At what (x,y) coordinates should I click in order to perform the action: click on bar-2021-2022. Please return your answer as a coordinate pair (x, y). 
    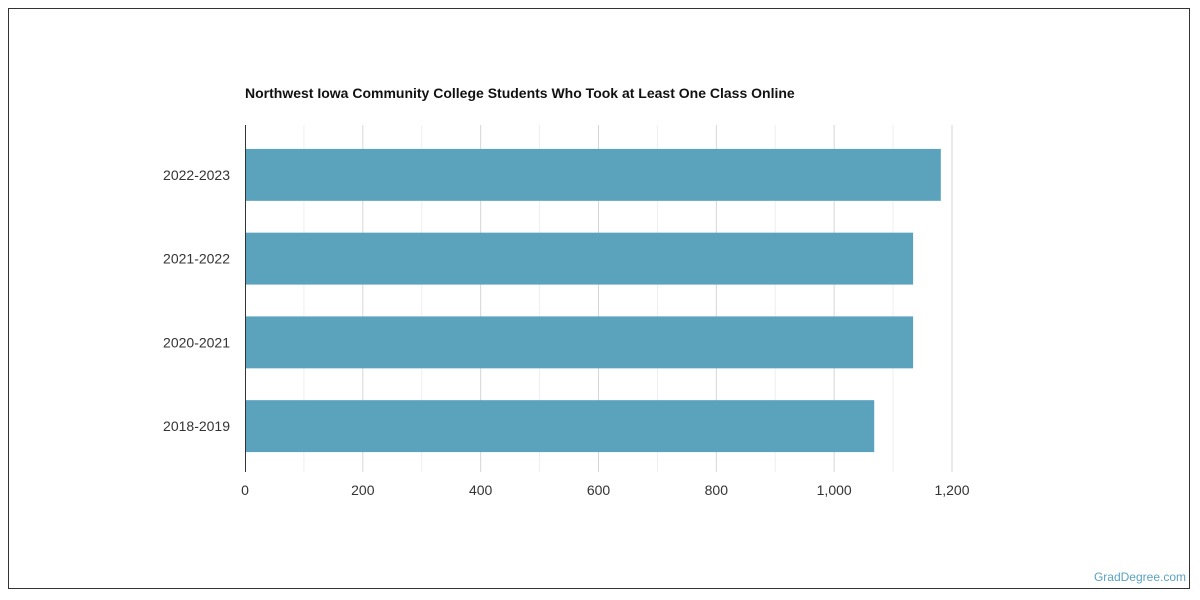
    Looking at the image, I should click on (579, 258).